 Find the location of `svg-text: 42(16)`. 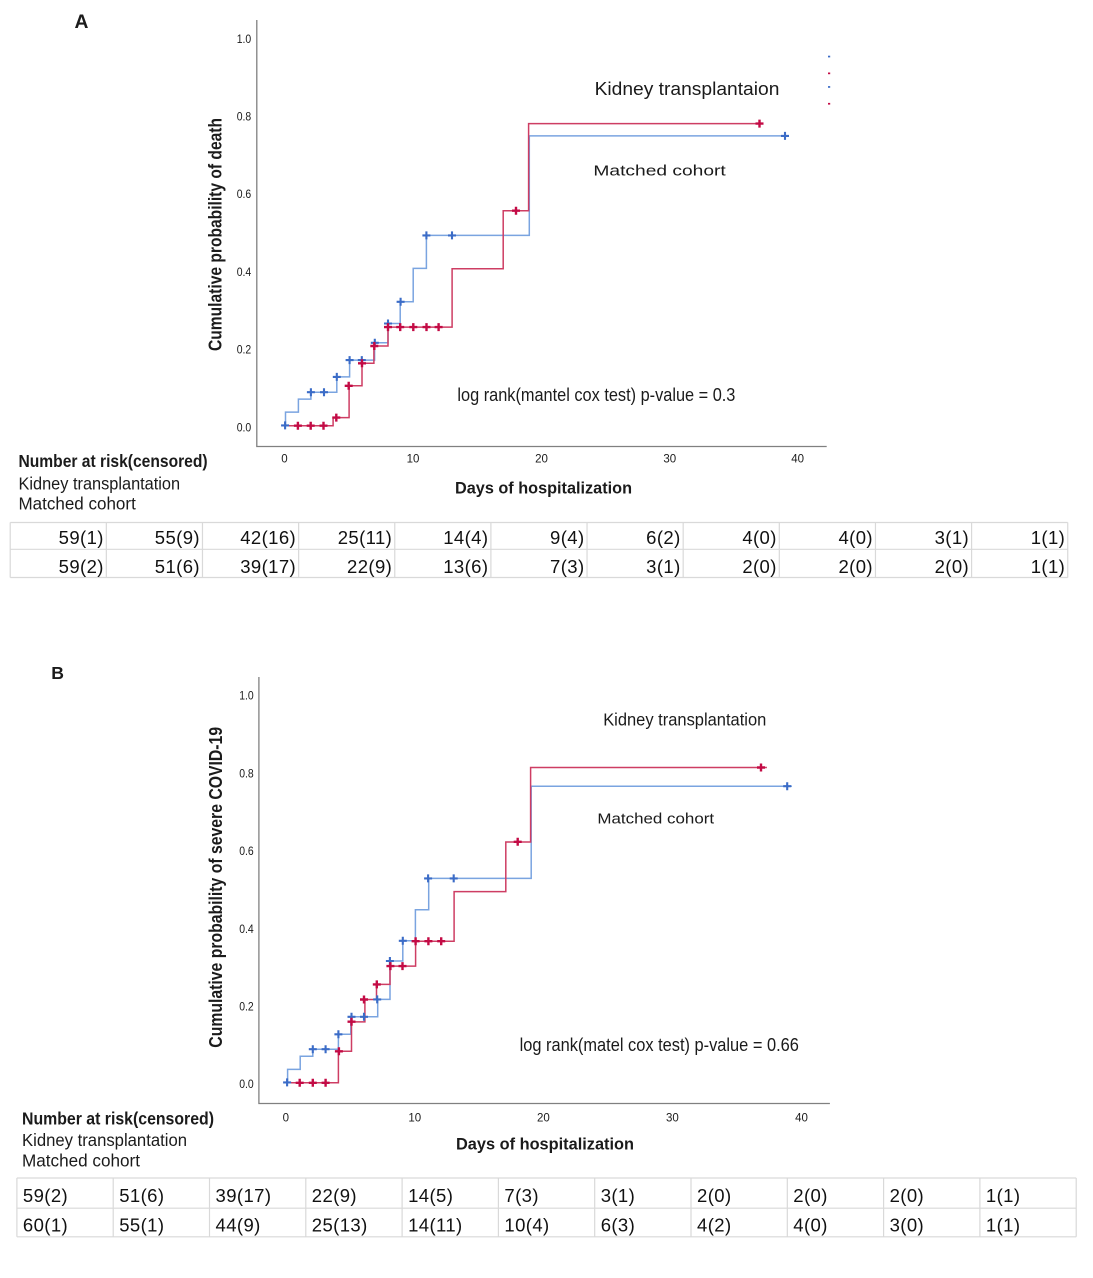

svg-text: 42(16) is located at coordinates (268, 537).